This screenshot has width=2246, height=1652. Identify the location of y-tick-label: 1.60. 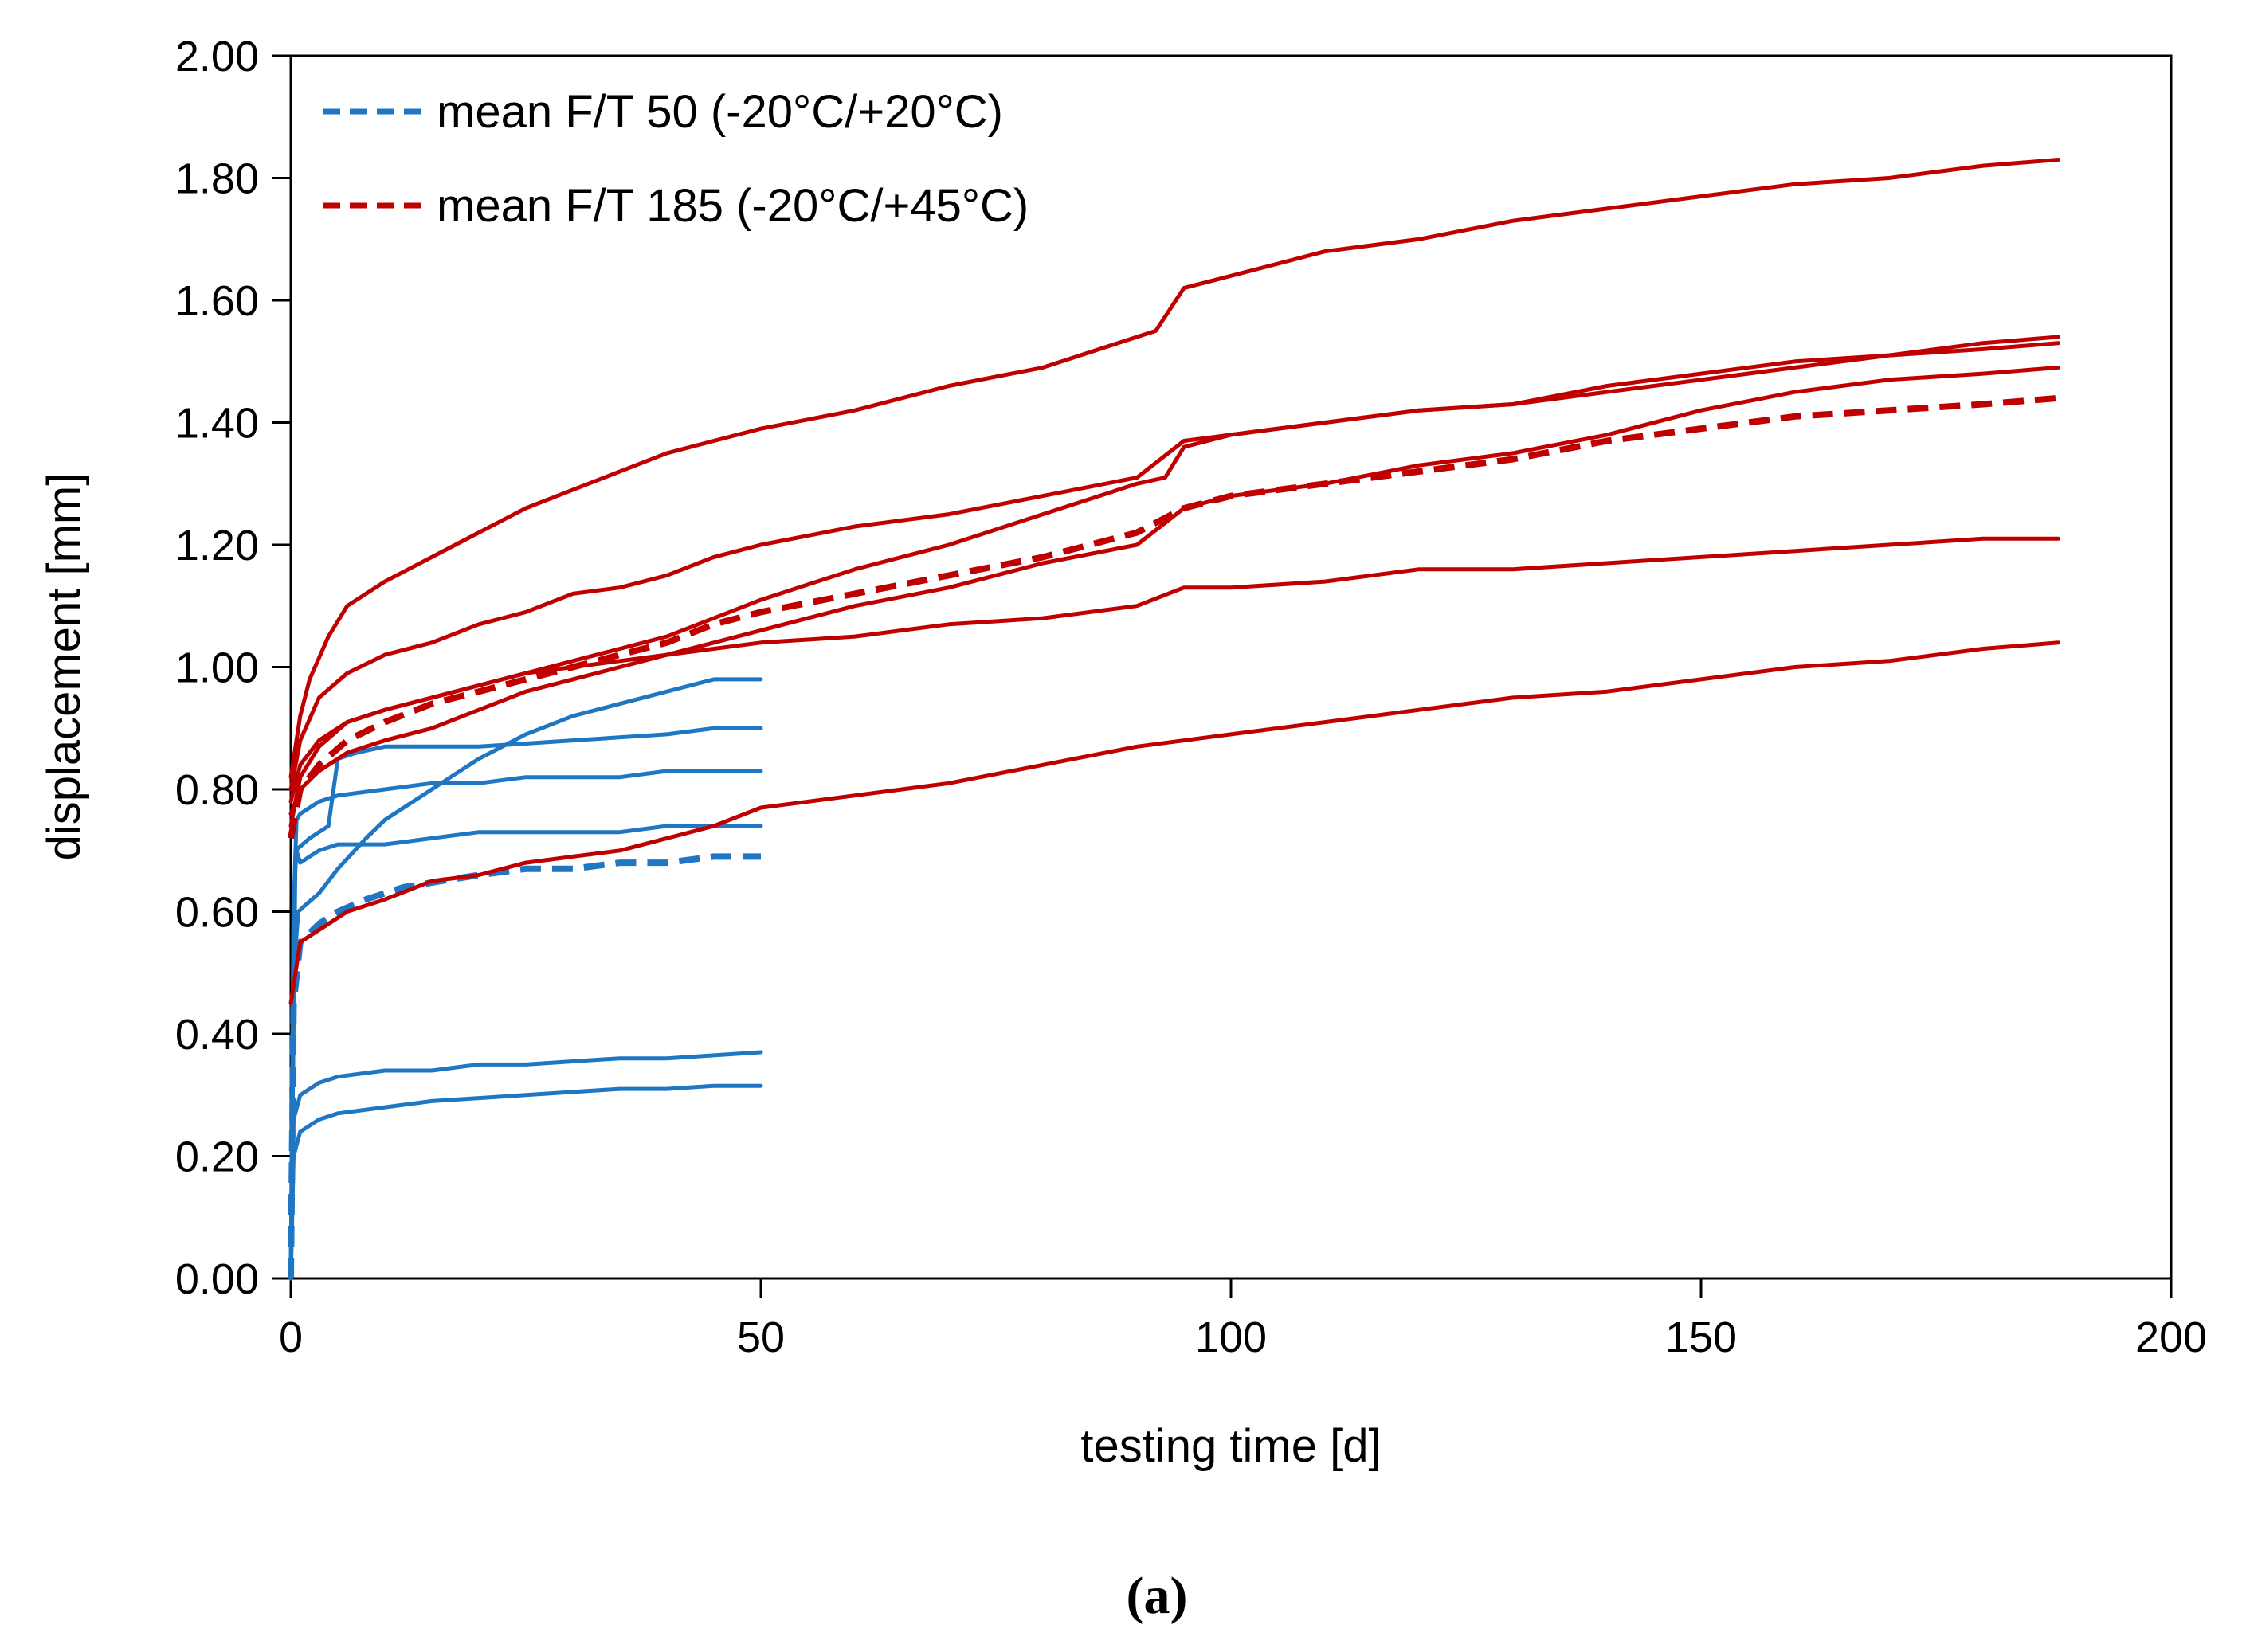
(217, 301).